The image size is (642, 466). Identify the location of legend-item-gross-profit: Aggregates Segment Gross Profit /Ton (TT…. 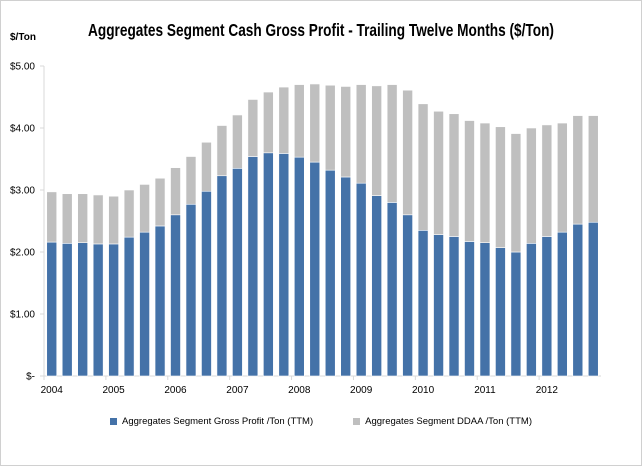
(211, 421).